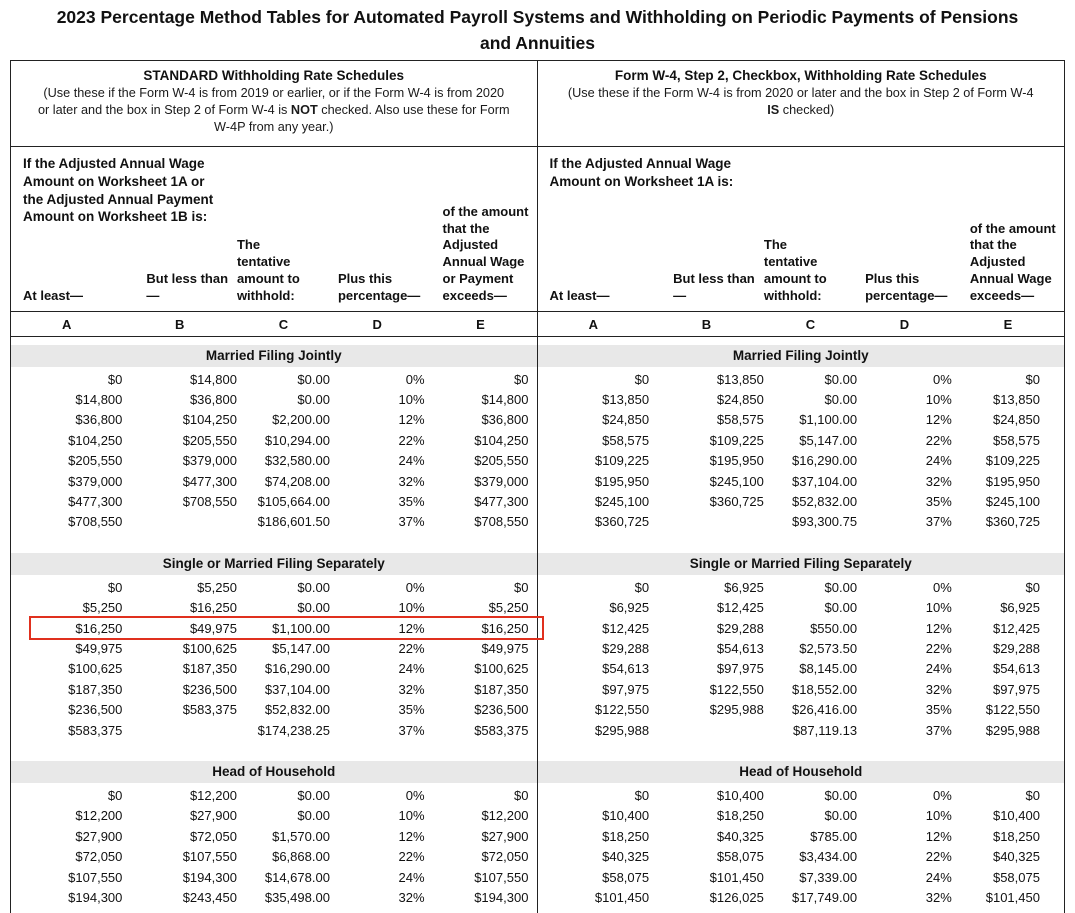 This screenshot has width=1075, height=913. I want to click on cell-but-less-than: $29,288, so click(740, 628).